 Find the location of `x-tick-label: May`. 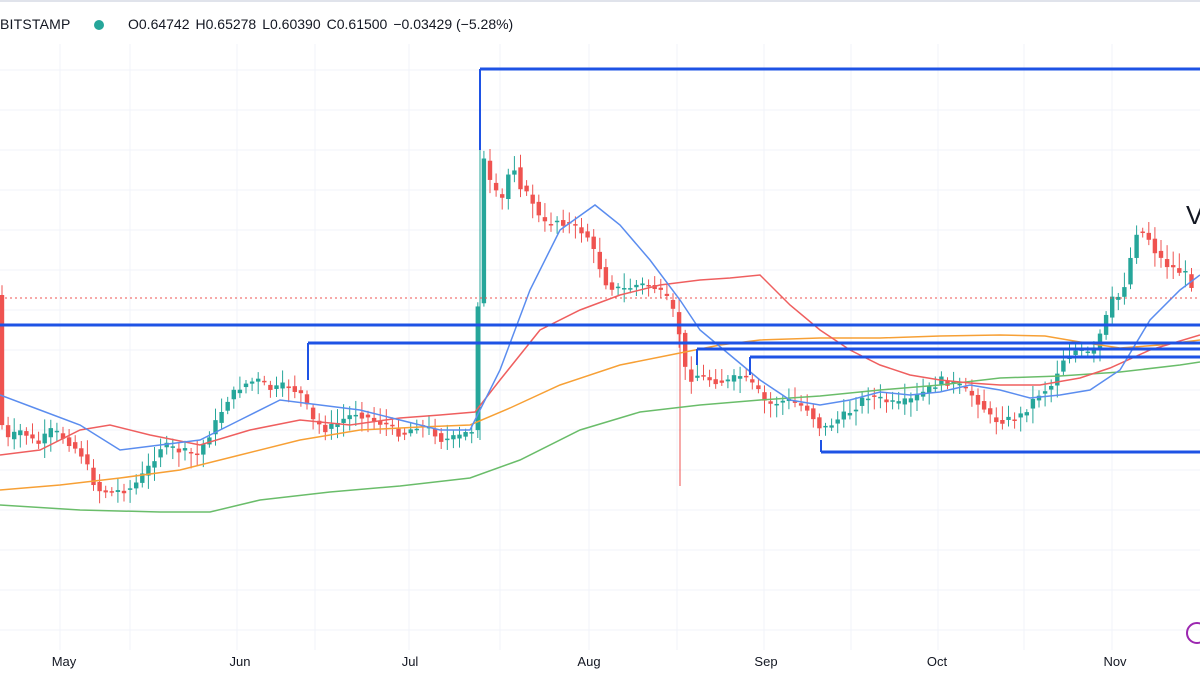

x-tick-label: May is located at coordinates (64, 661).